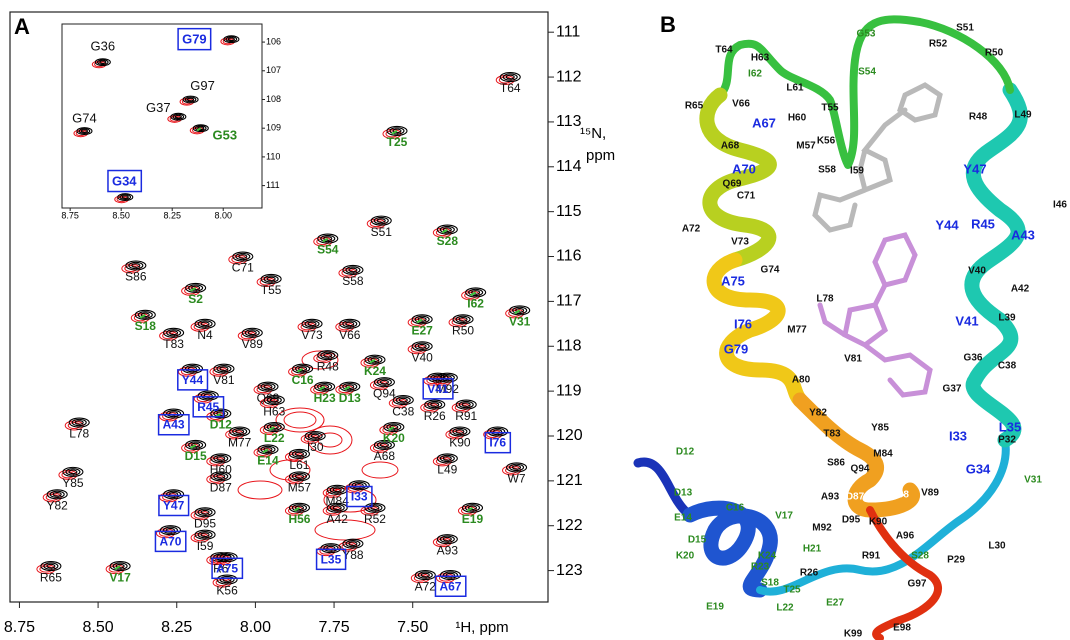 This screenshot has width=1070, height=640. Describe the element at coordinates (740, 242) in the screenshot. I see `residue-label: V73` at that location.